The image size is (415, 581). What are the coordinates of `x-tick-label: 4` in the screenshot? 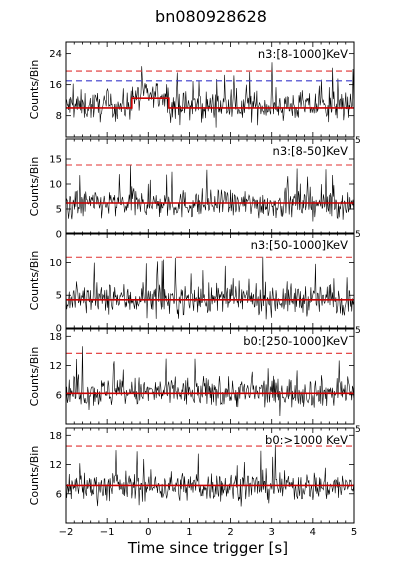 It's located at (313, 532).